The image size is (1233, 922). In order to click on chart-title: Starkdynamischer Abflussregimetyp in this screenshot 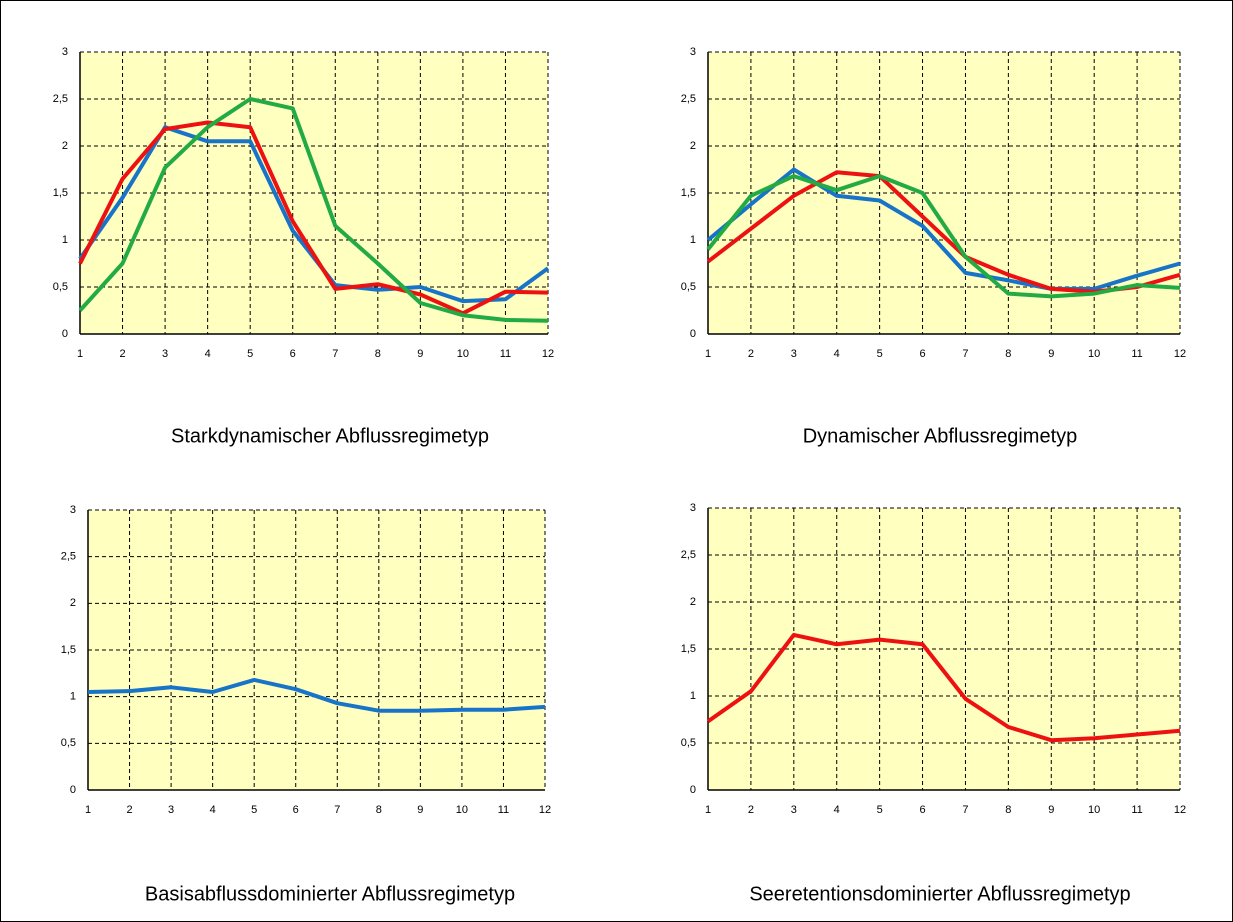, I will do `click(330, 436)`.